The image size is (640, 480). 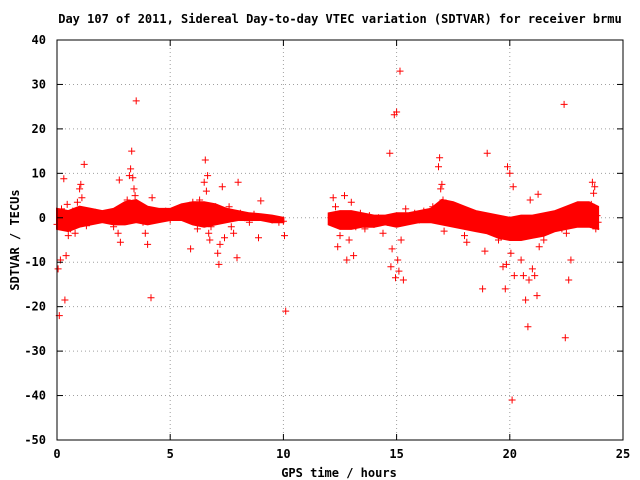 What do you see at coordinates (39, 84) in the screenshot?
I see `y-tick-label: 30` at bounding box center [39, 84].